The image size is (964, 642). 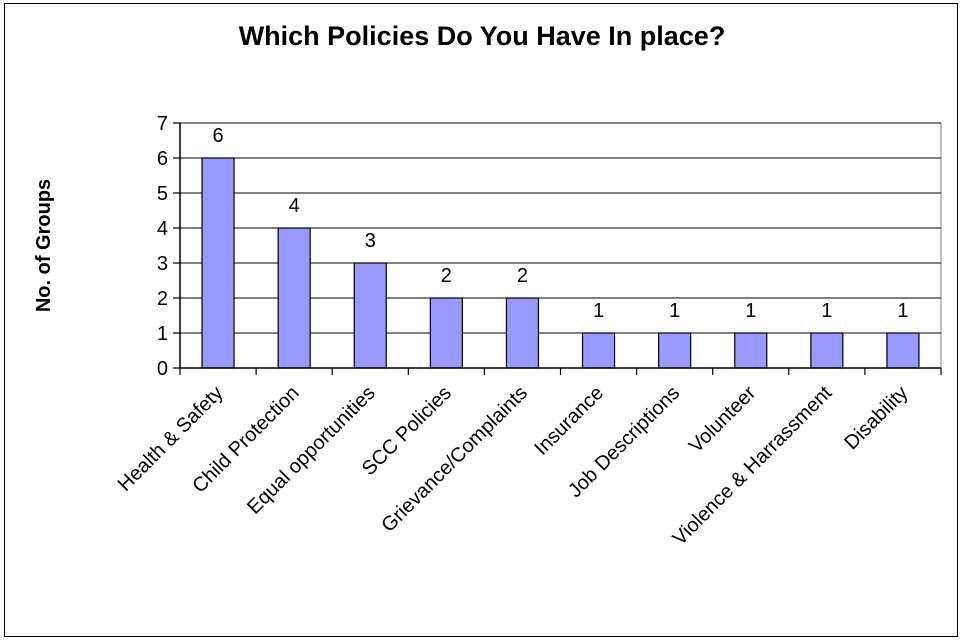 What do you see at coordinates (753, 466) in the screenshot?
I see `category-label: Violence & Harrassment` at bounding box center [753, 466].